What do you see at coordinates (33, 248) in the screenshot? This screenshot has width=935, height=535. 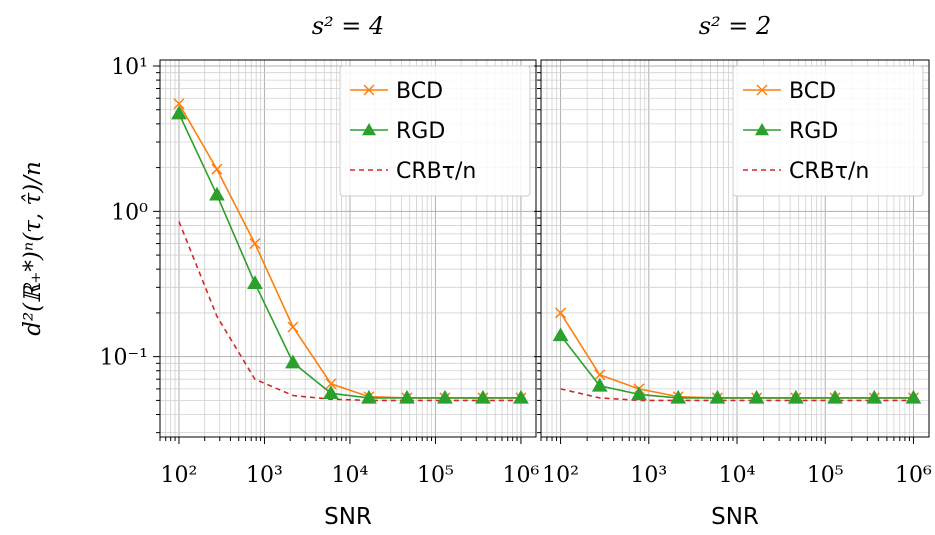 I see `y-axis-label: d²(ℝ₊*)ⁿ(τ, τ̂)/n` at bounding box center [33, 248].